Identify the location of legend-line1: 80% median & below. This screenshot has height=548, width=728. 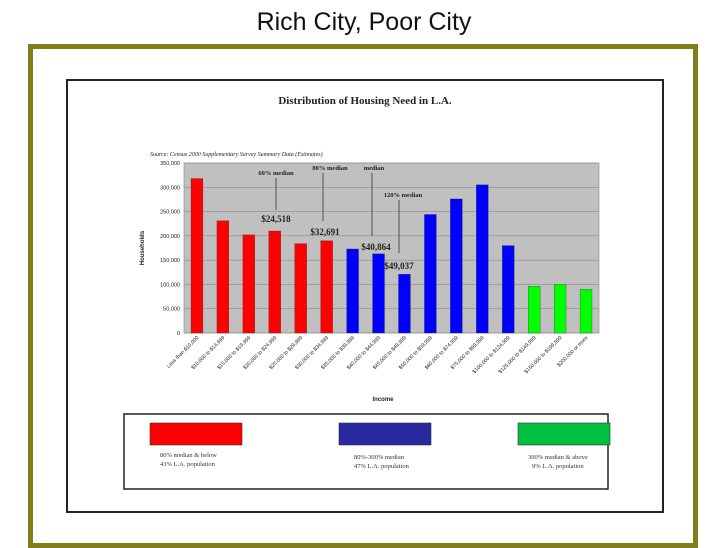
(188, 455).